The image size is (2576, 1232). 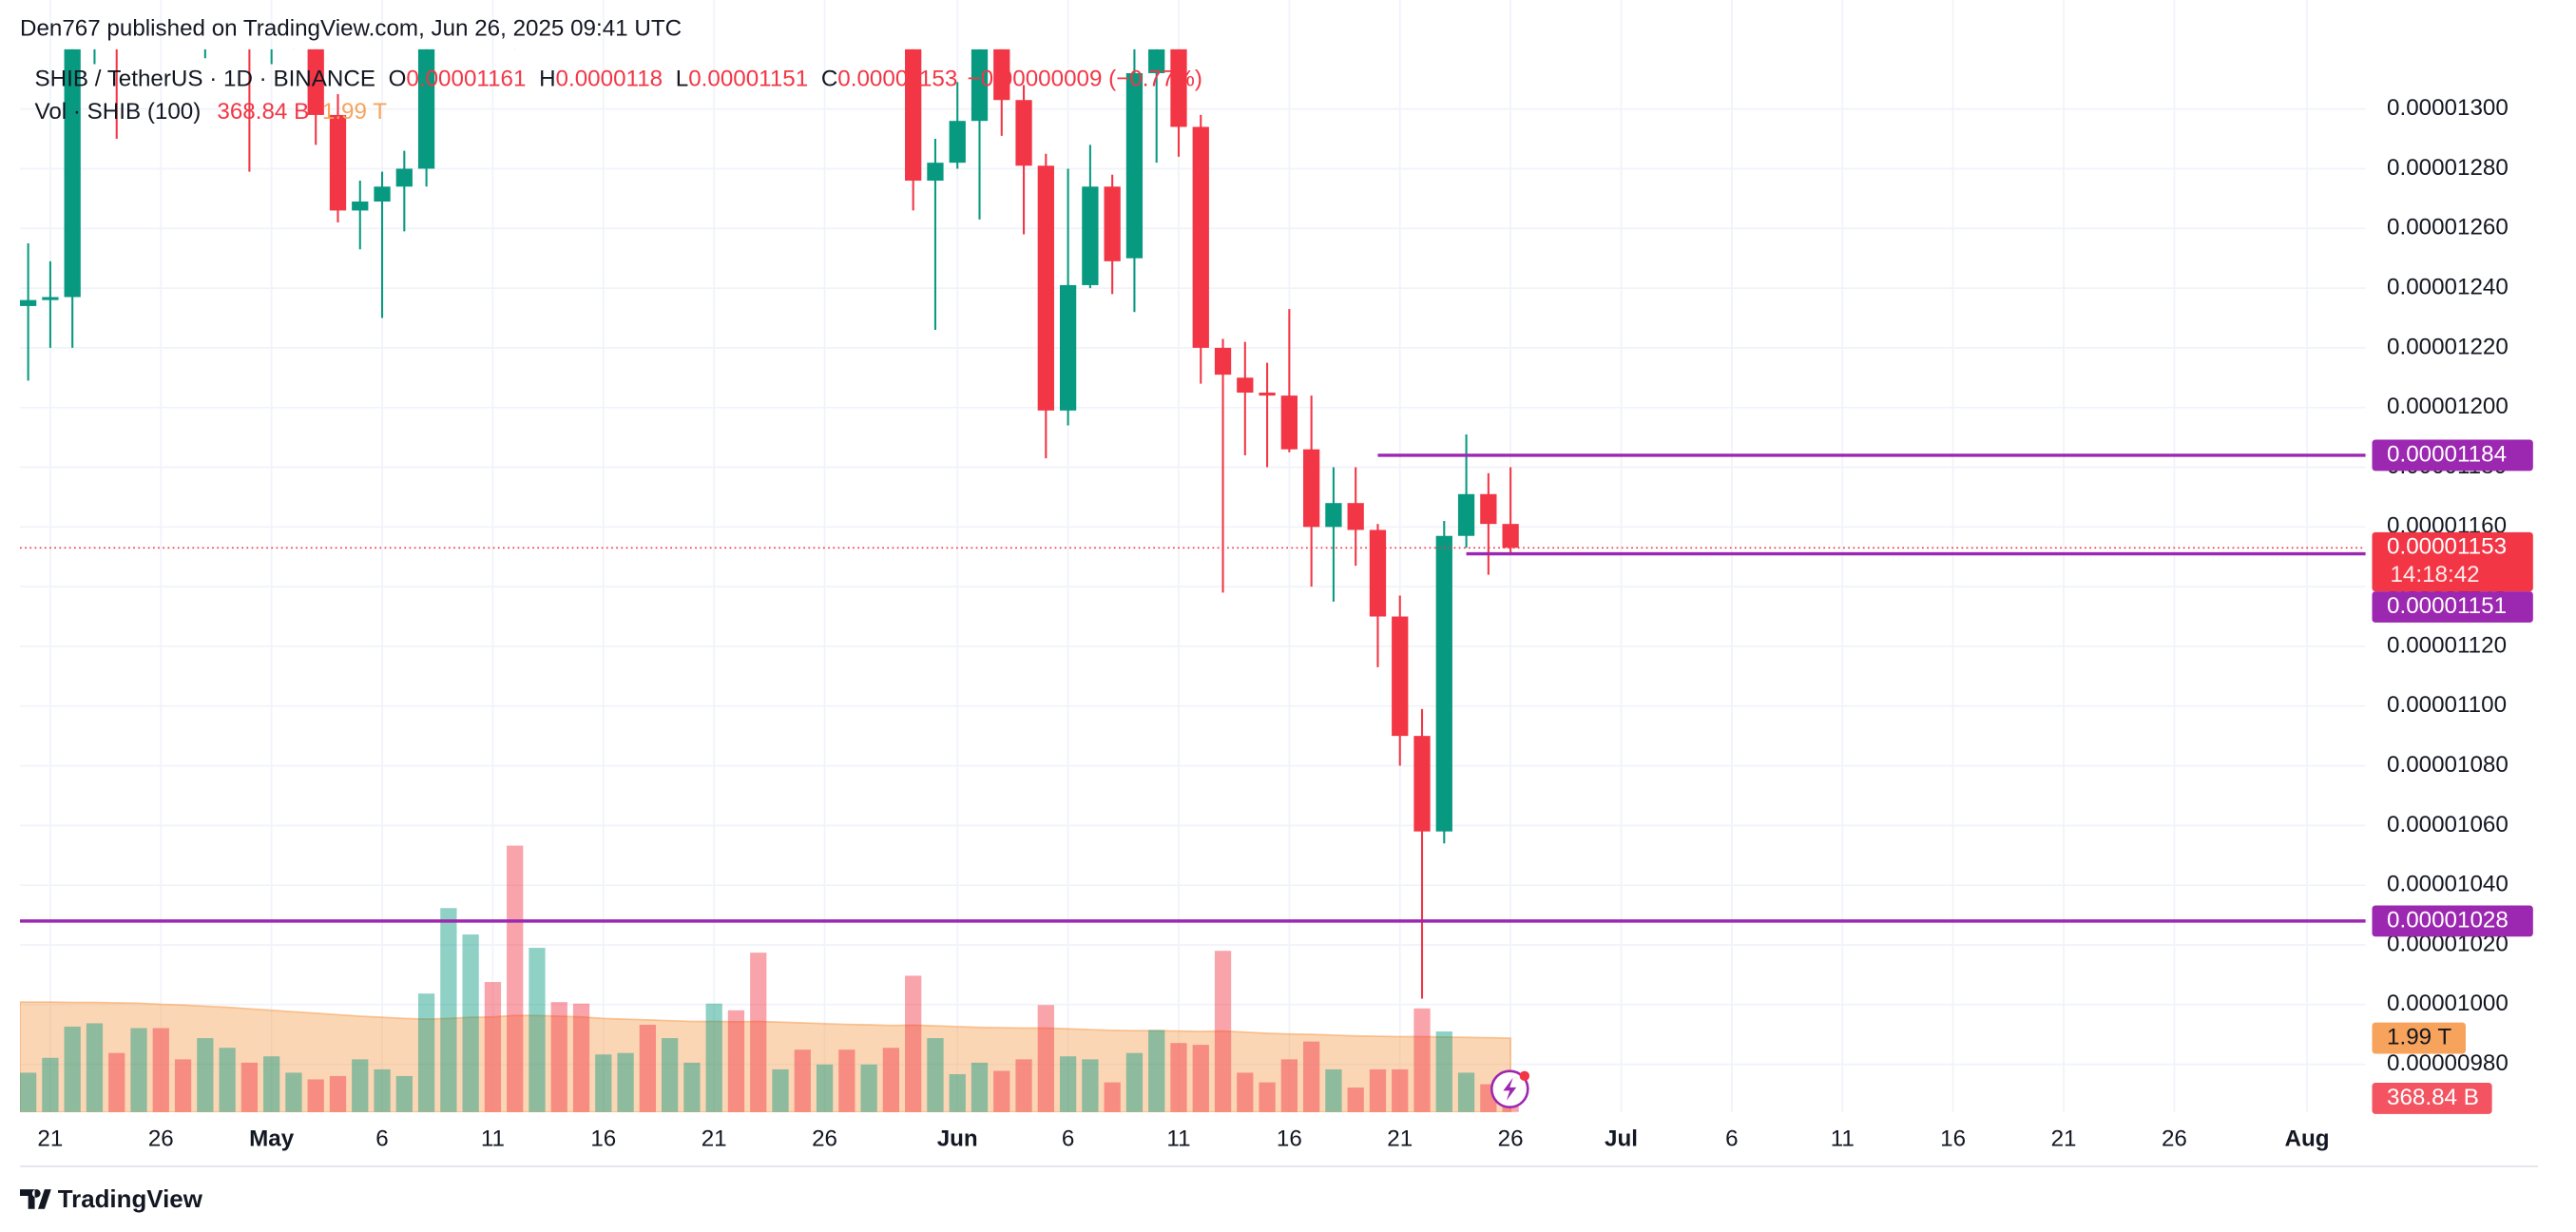 I want to click on price-label-box, so click(x=2453, y=561).